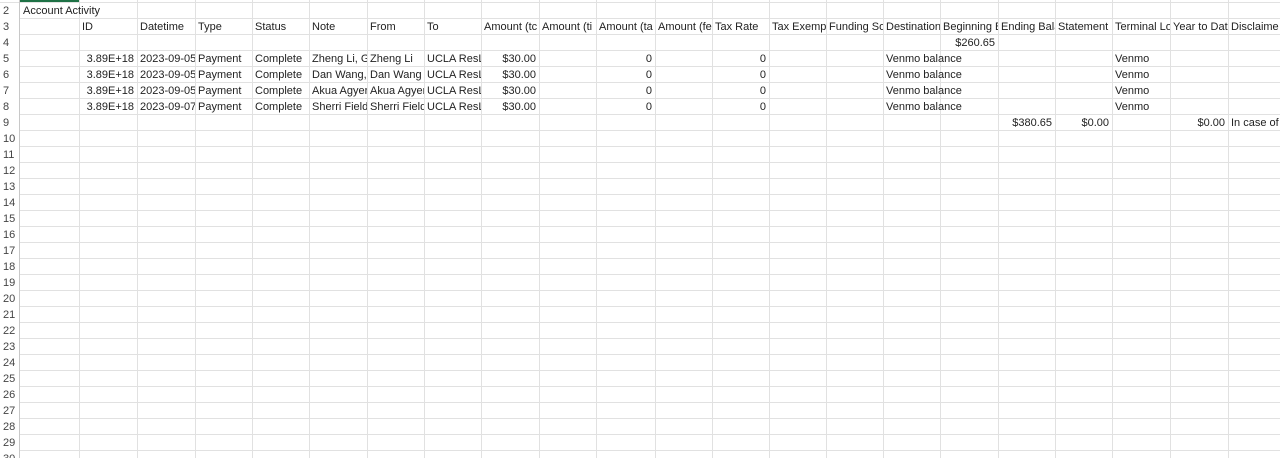  What do you see at coordinates (339, 75) in the screenshot?
I see `cell: Dan Wang, D` at bounding box center [339, 75].